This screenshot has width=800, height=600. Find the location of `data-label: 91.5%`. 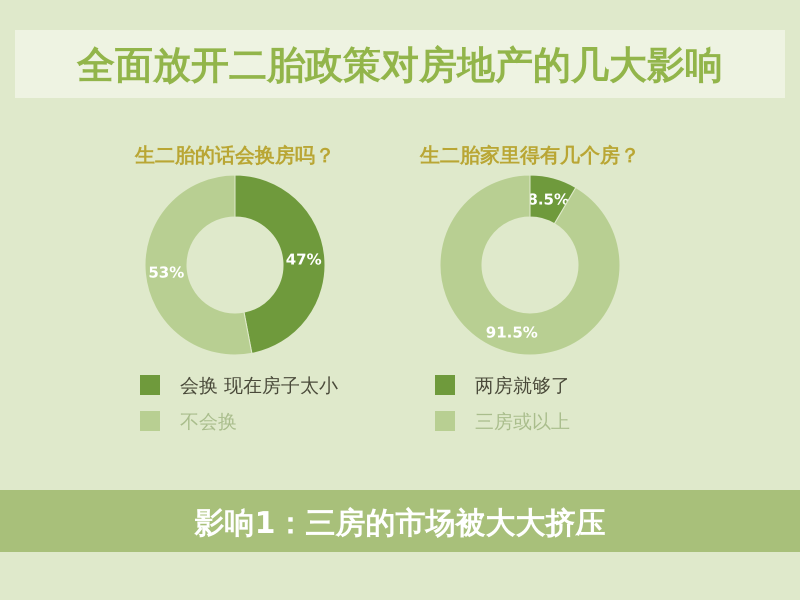

data-label: 91.5% is located at coordinates (512, 333).